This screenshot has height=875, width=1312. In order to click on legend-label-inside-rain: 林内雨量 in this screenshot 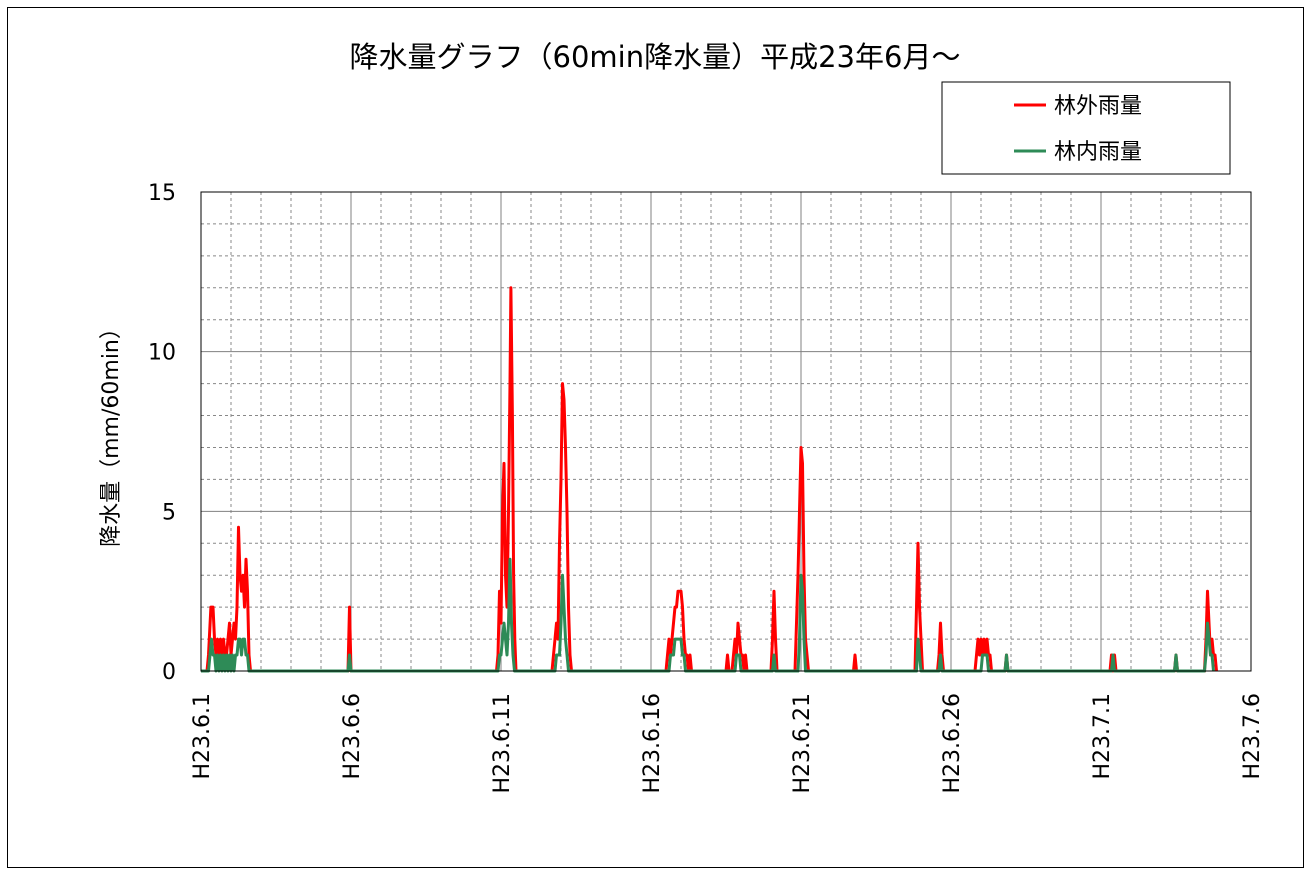, I will do `click(1098, 152)`.